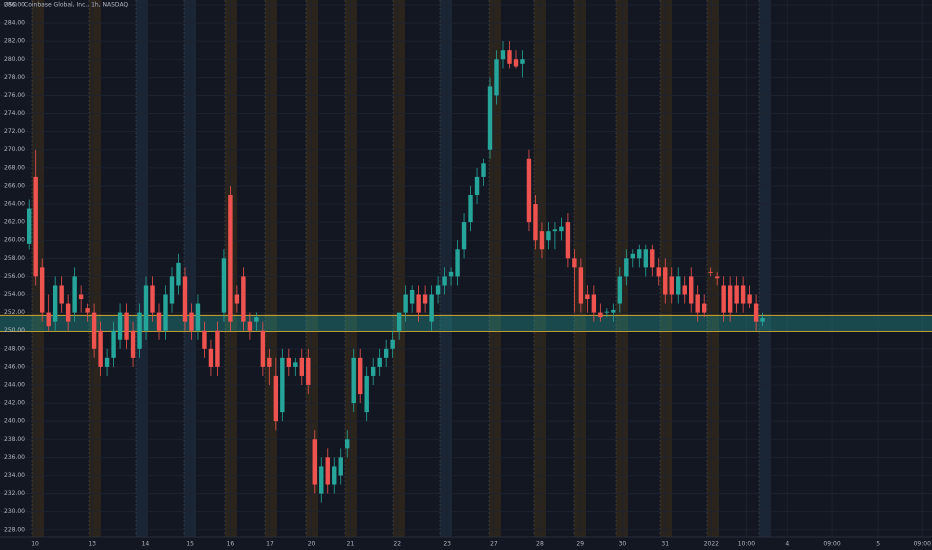 This screenshot has width=932, height=550. I want to click on x-tick-label: 28, so click(540, 544).